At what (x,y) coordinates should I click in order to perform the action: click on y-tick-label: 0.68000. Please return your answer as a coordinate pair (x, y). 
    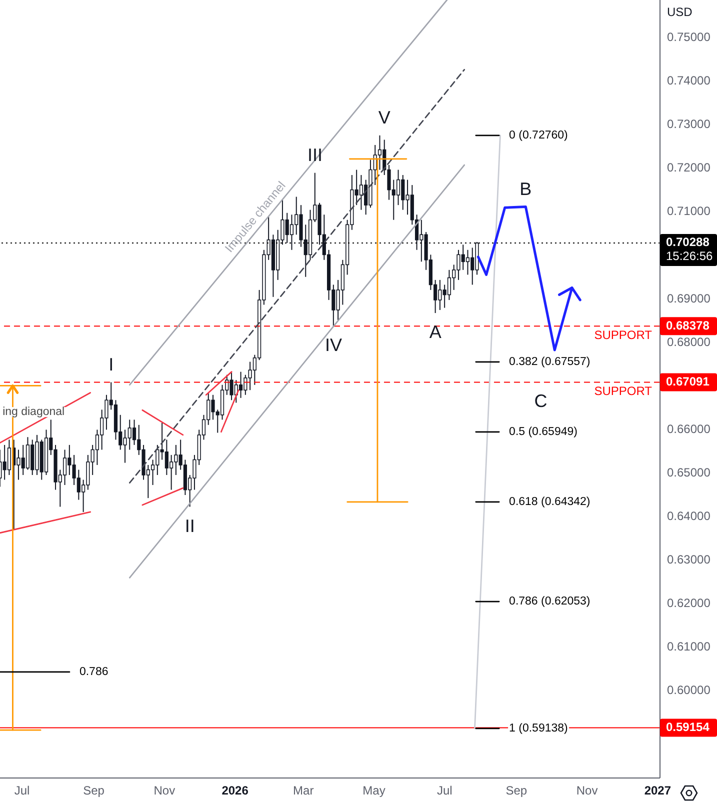
    Looking at the image, I should click on (689, 341).